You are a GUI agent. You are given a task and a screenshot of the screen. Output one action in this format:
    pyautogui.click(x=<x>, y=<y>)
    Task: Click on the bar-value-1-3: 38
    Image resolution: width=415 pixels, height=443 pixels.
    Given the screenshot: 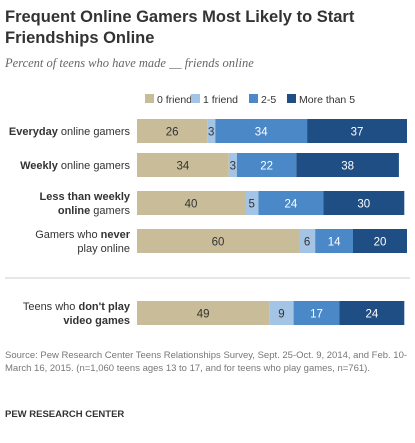 What is the action you would take?
    pyautogui.click(x=347, y=167)
    